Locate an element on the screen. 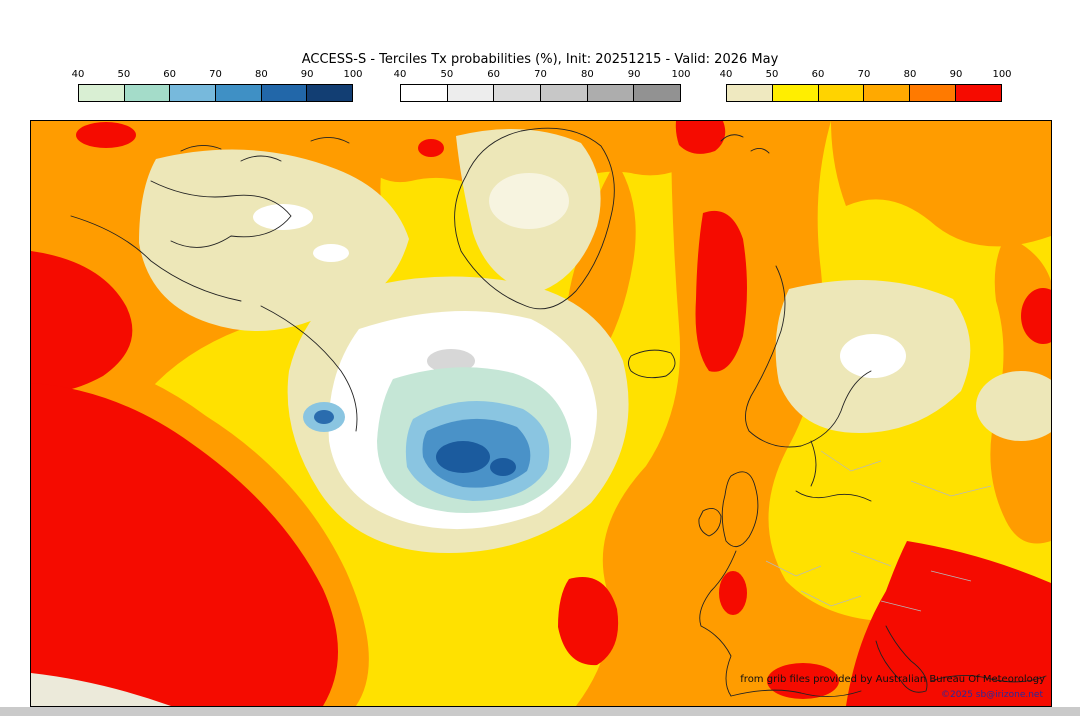  map-country-borders is located at coordinates (878, 531).